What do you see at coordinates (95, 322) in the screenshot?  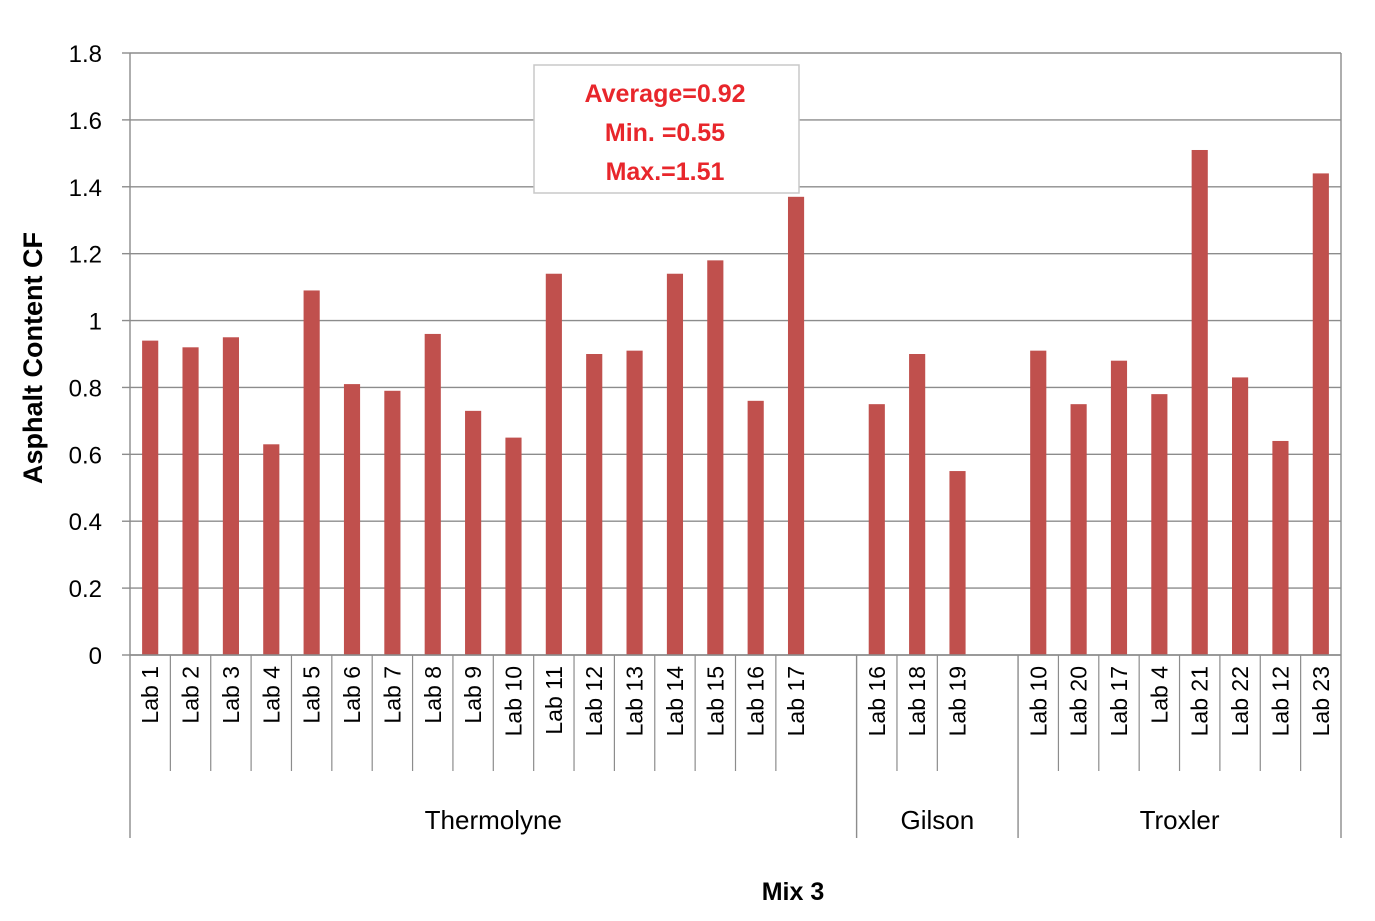 I see `y-tick-label: 1` at bounding box center [95, 322].